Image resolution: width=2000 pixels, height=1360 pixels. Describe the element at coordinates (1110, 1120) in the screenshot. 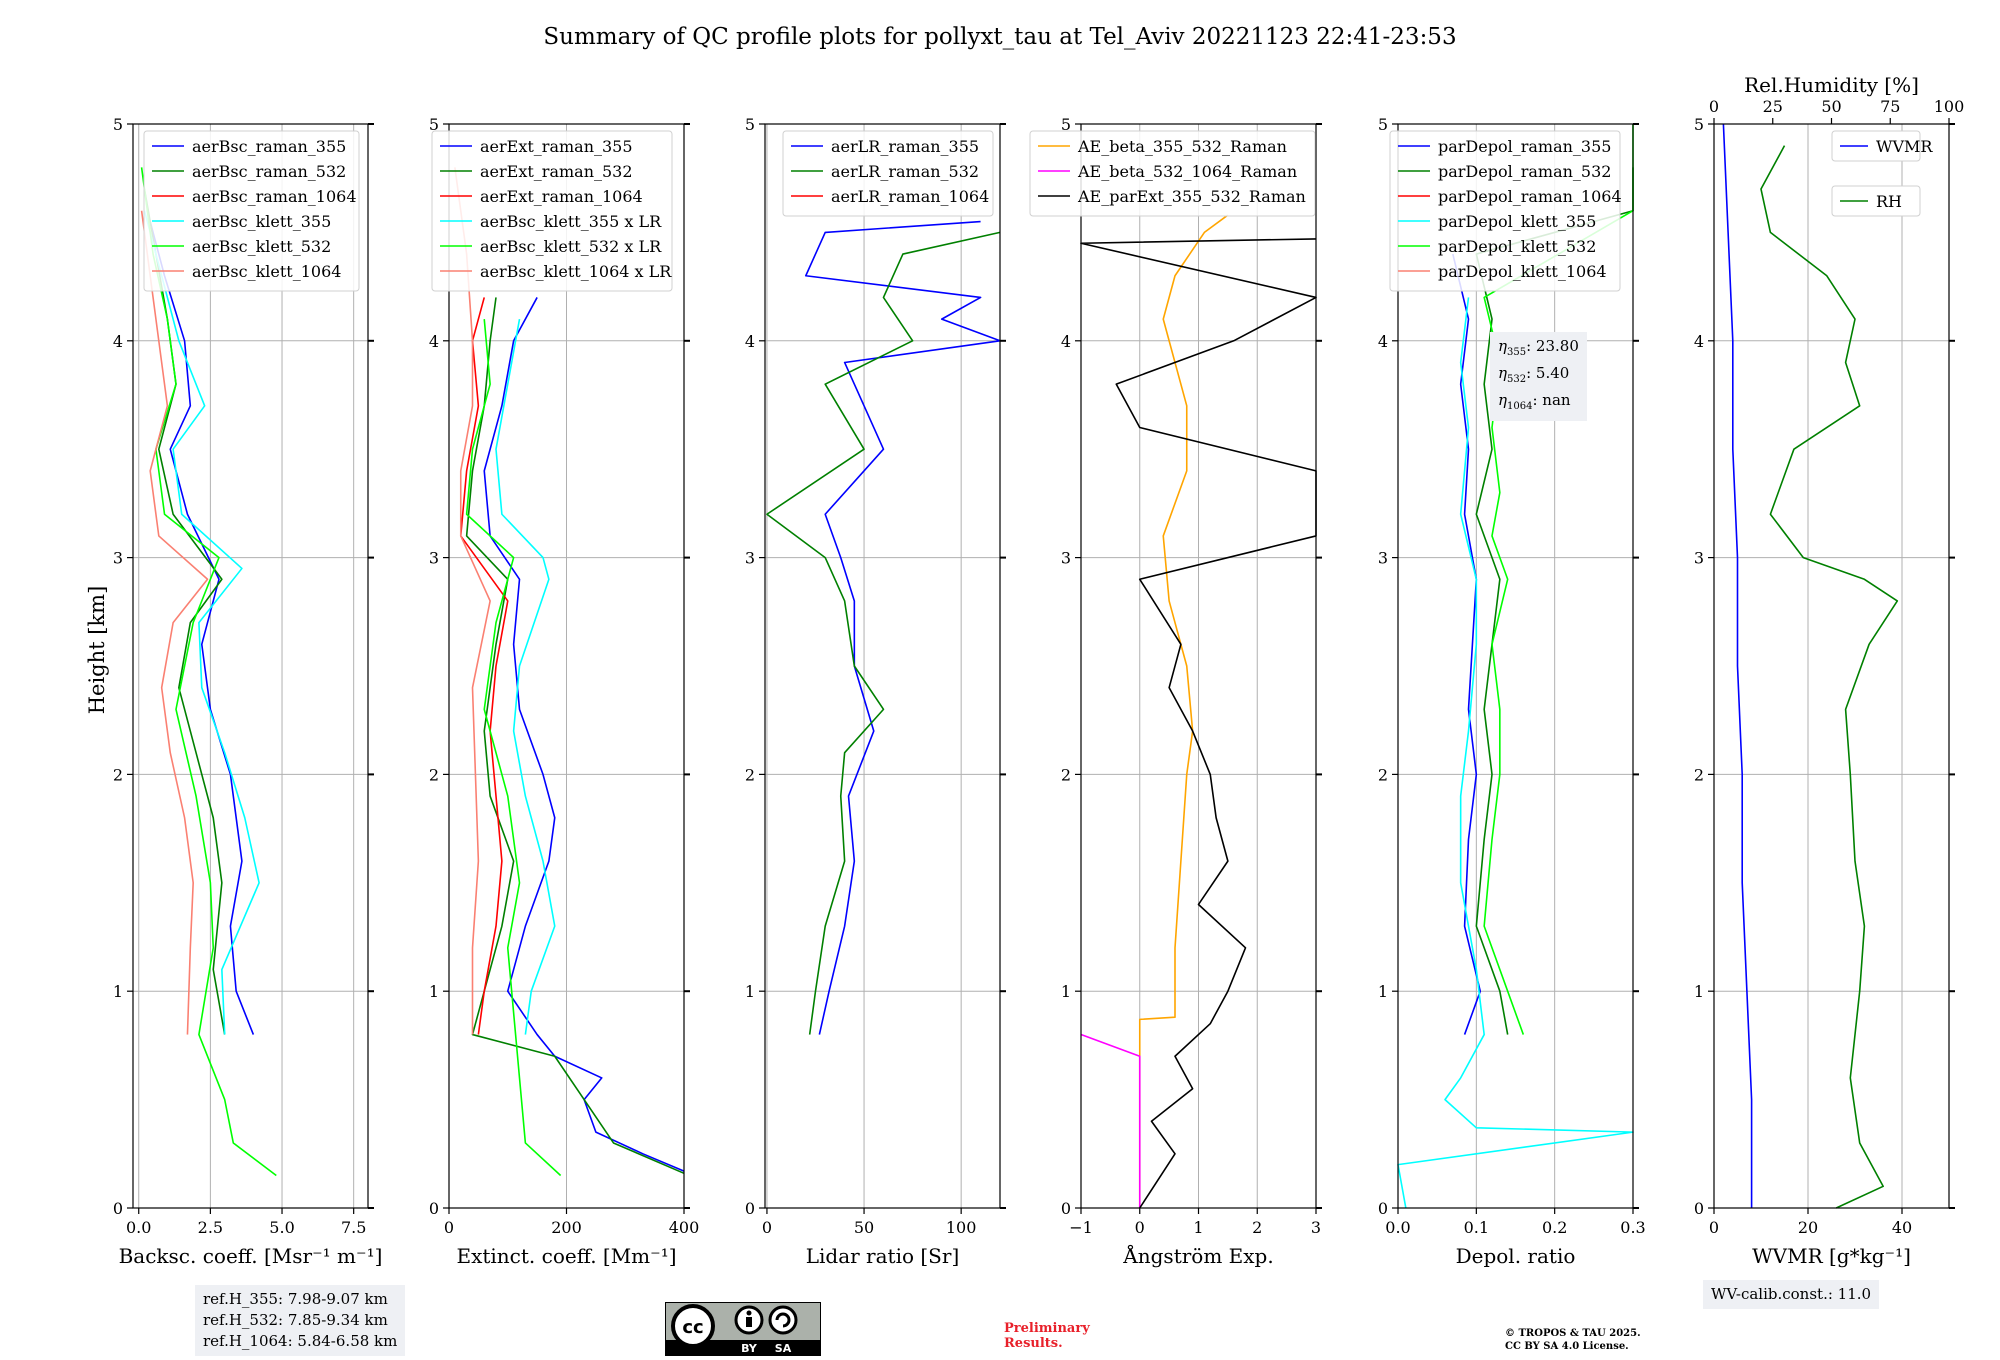

I see `series-line-AE_beta_532_1064_Raman` at that location.